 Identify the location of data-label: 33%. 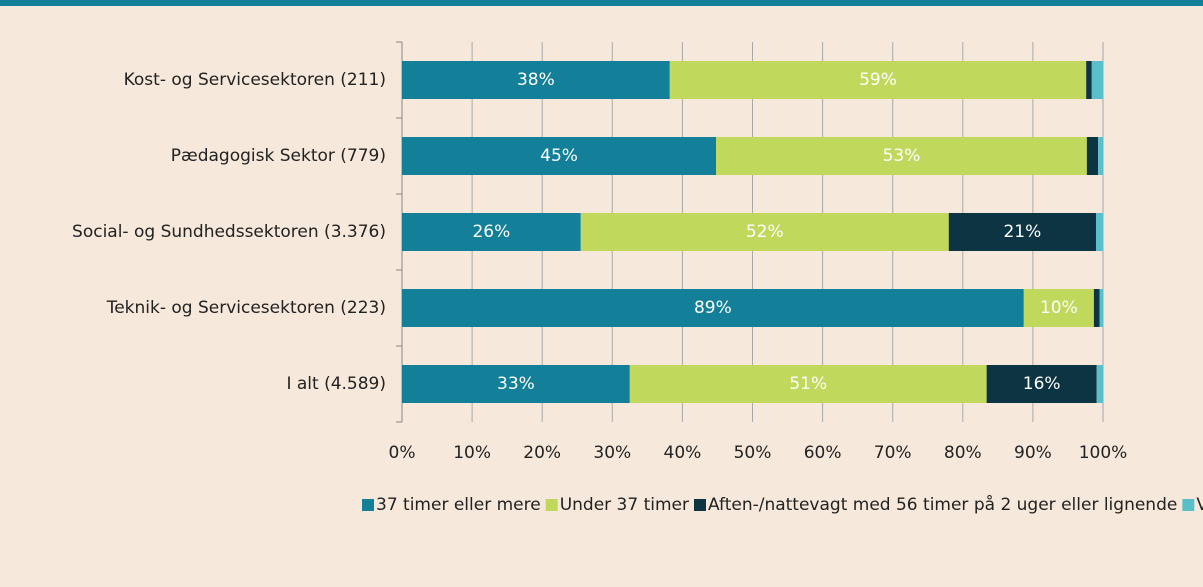
(516, 384).